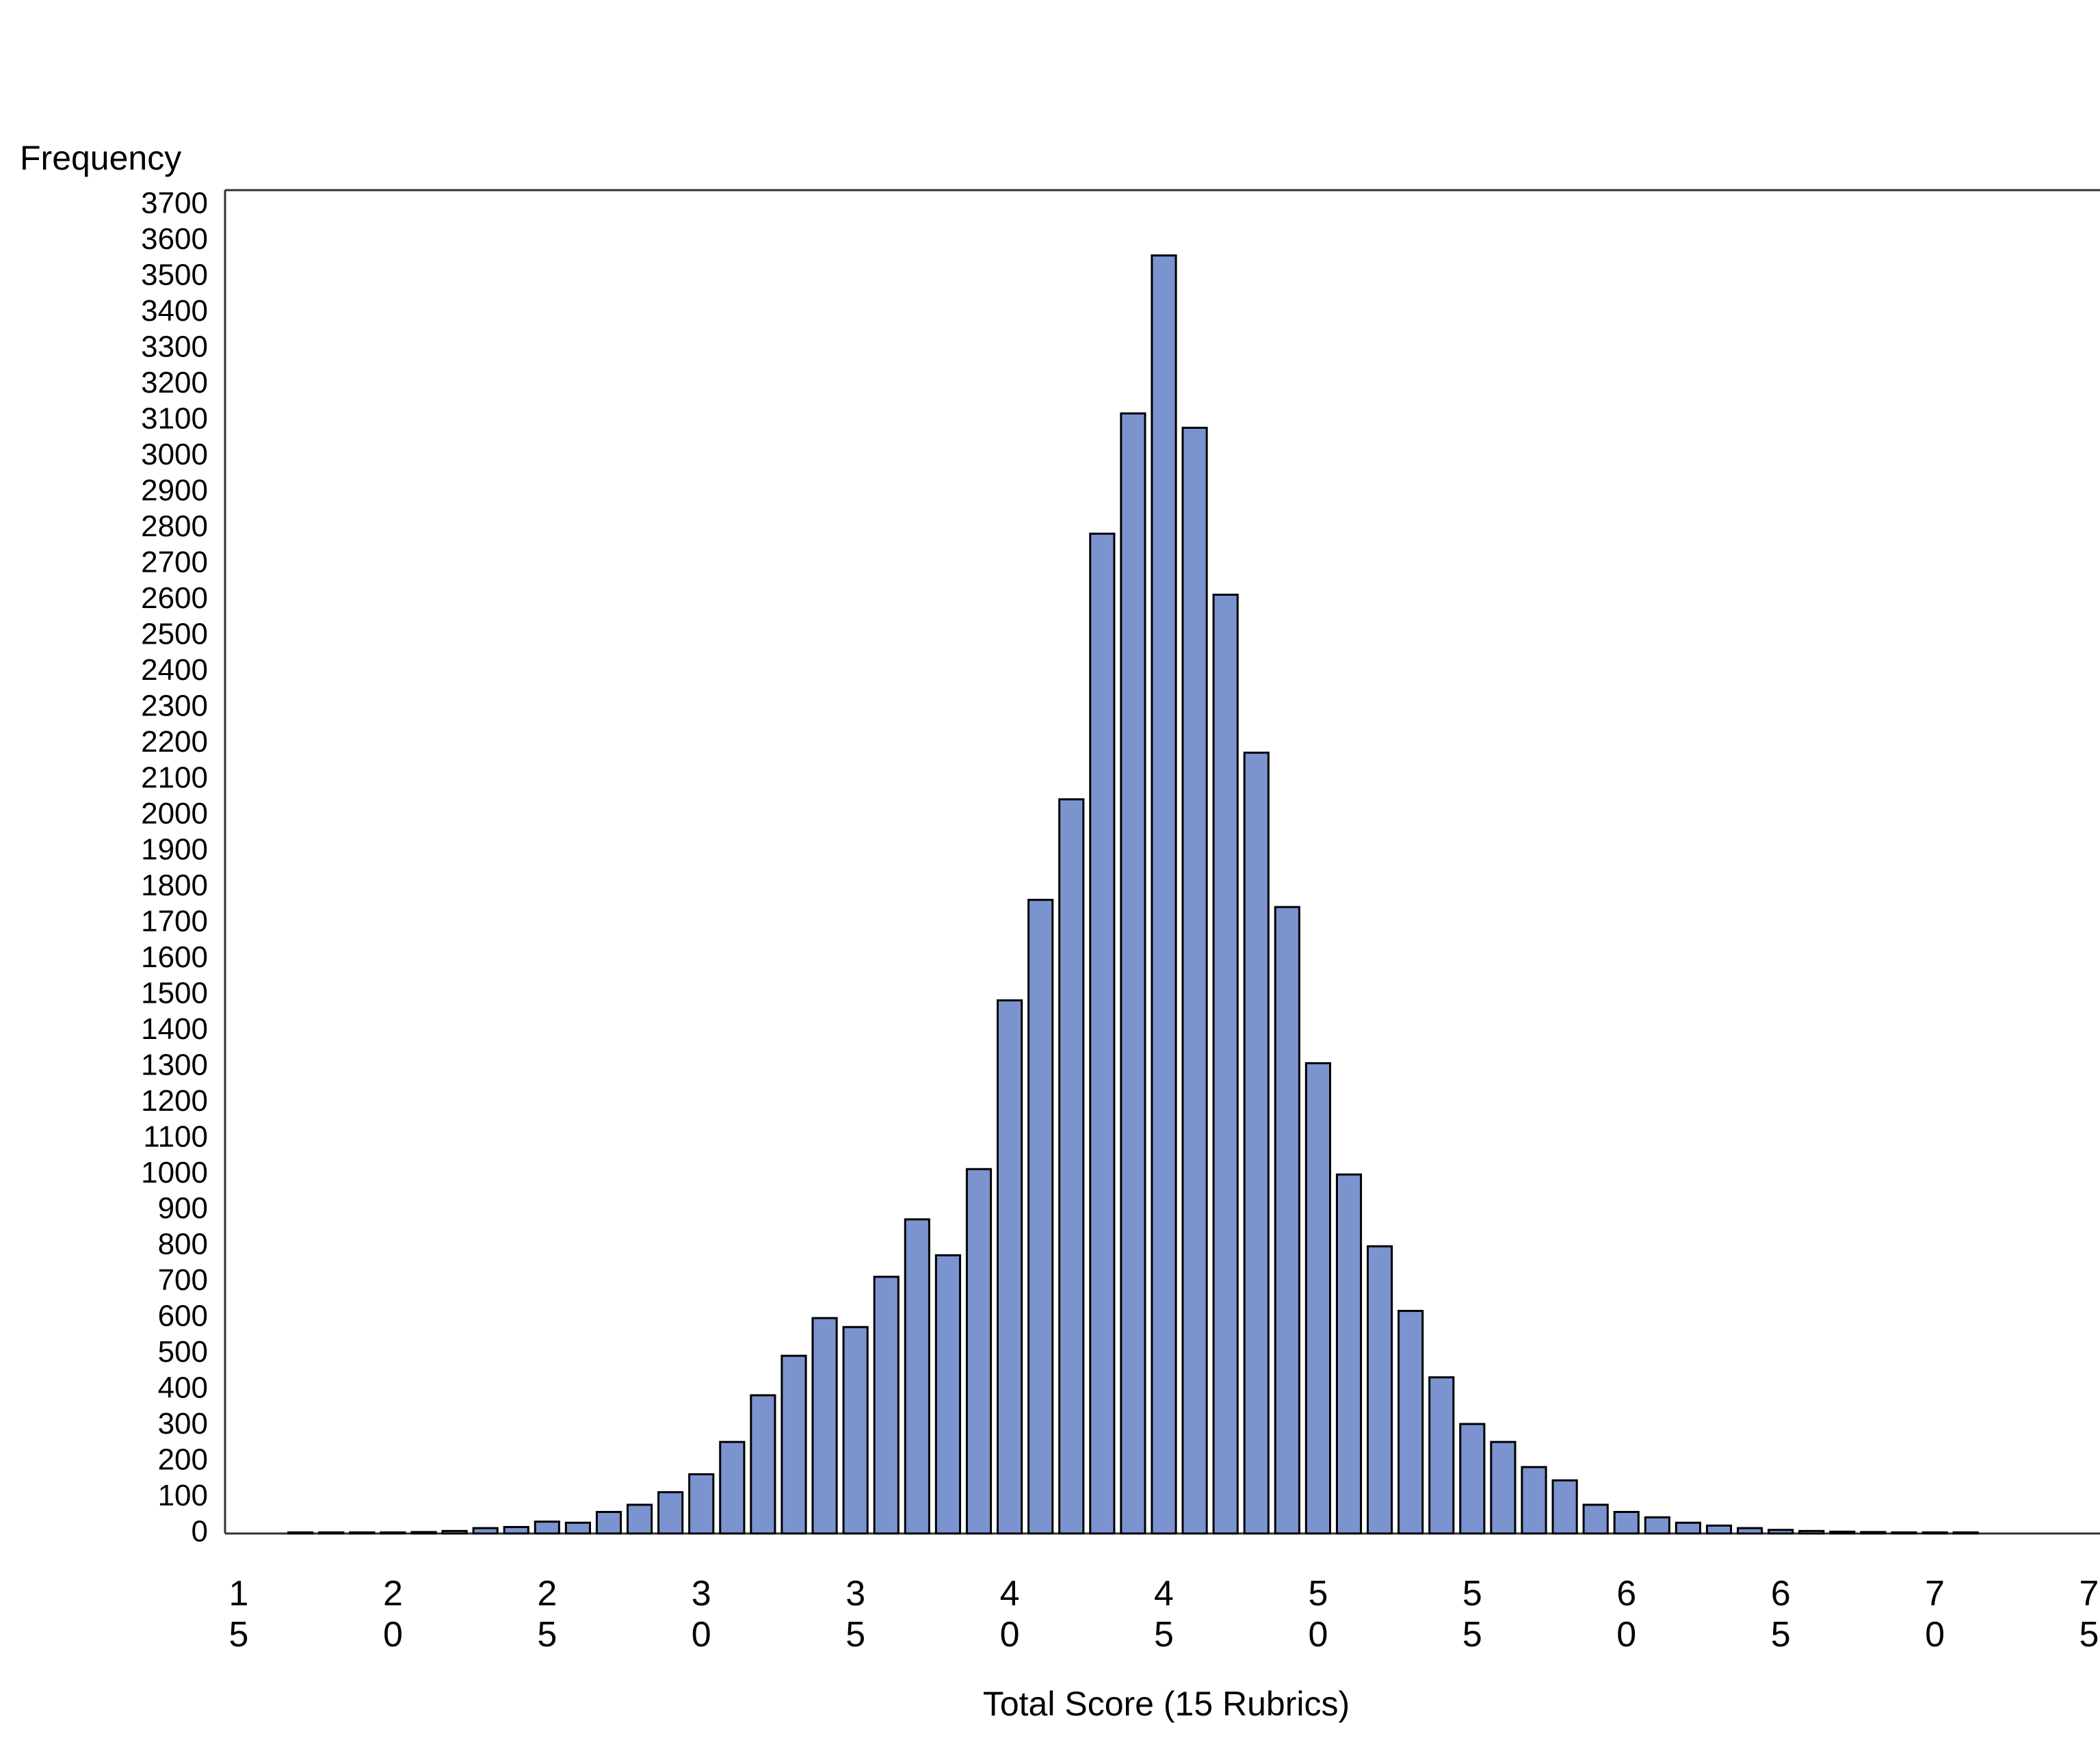 This screenshot has height=1751, width=2100. Describe the element at coordinates (183, 1460) in the screenshot. I see `y-tick-label: 200` at that location.